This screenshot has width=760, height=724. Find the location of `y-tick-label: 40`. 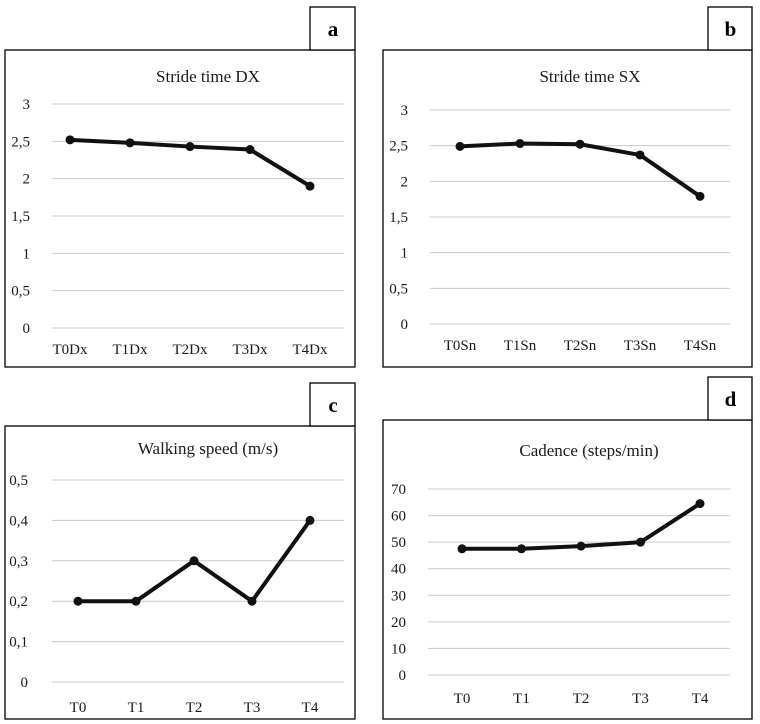

y-tick-label: 40 is located at coordinates (398, 570).